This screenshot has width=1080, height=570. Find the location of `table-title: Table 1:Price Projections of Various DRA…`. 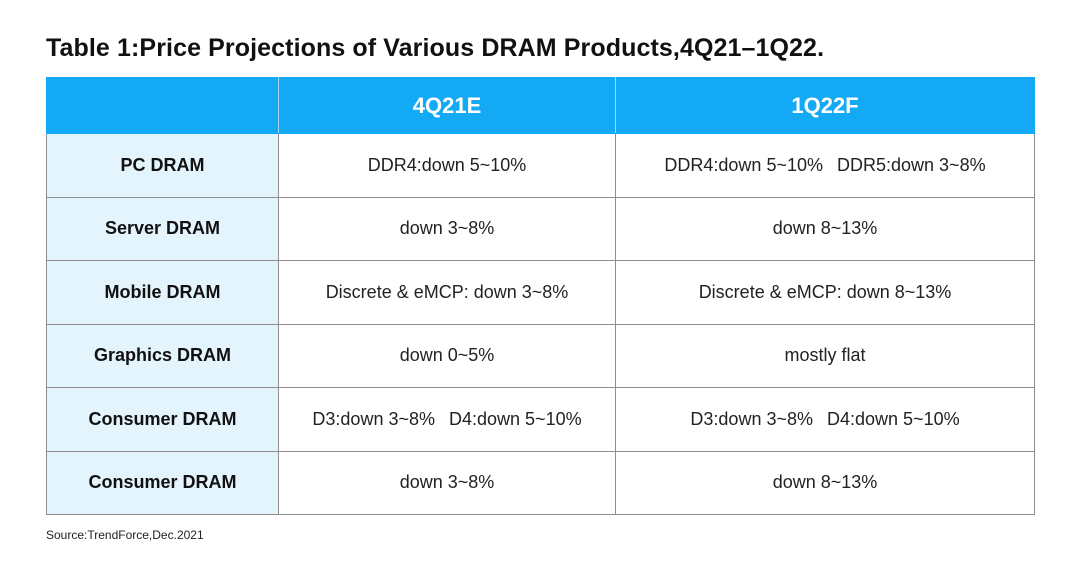

table-title: Table 1:Price Projections of Various DRA… is located at coordinates (435, 48).